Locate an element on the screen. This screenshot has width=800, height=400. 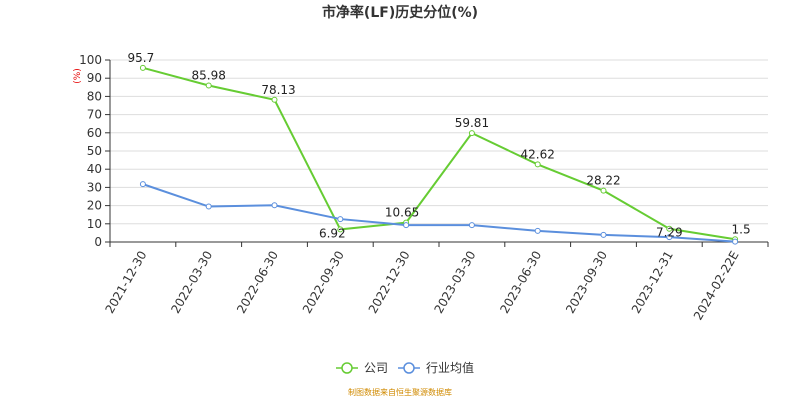
data-label: 59.81 is located at coordinates (472, 123).